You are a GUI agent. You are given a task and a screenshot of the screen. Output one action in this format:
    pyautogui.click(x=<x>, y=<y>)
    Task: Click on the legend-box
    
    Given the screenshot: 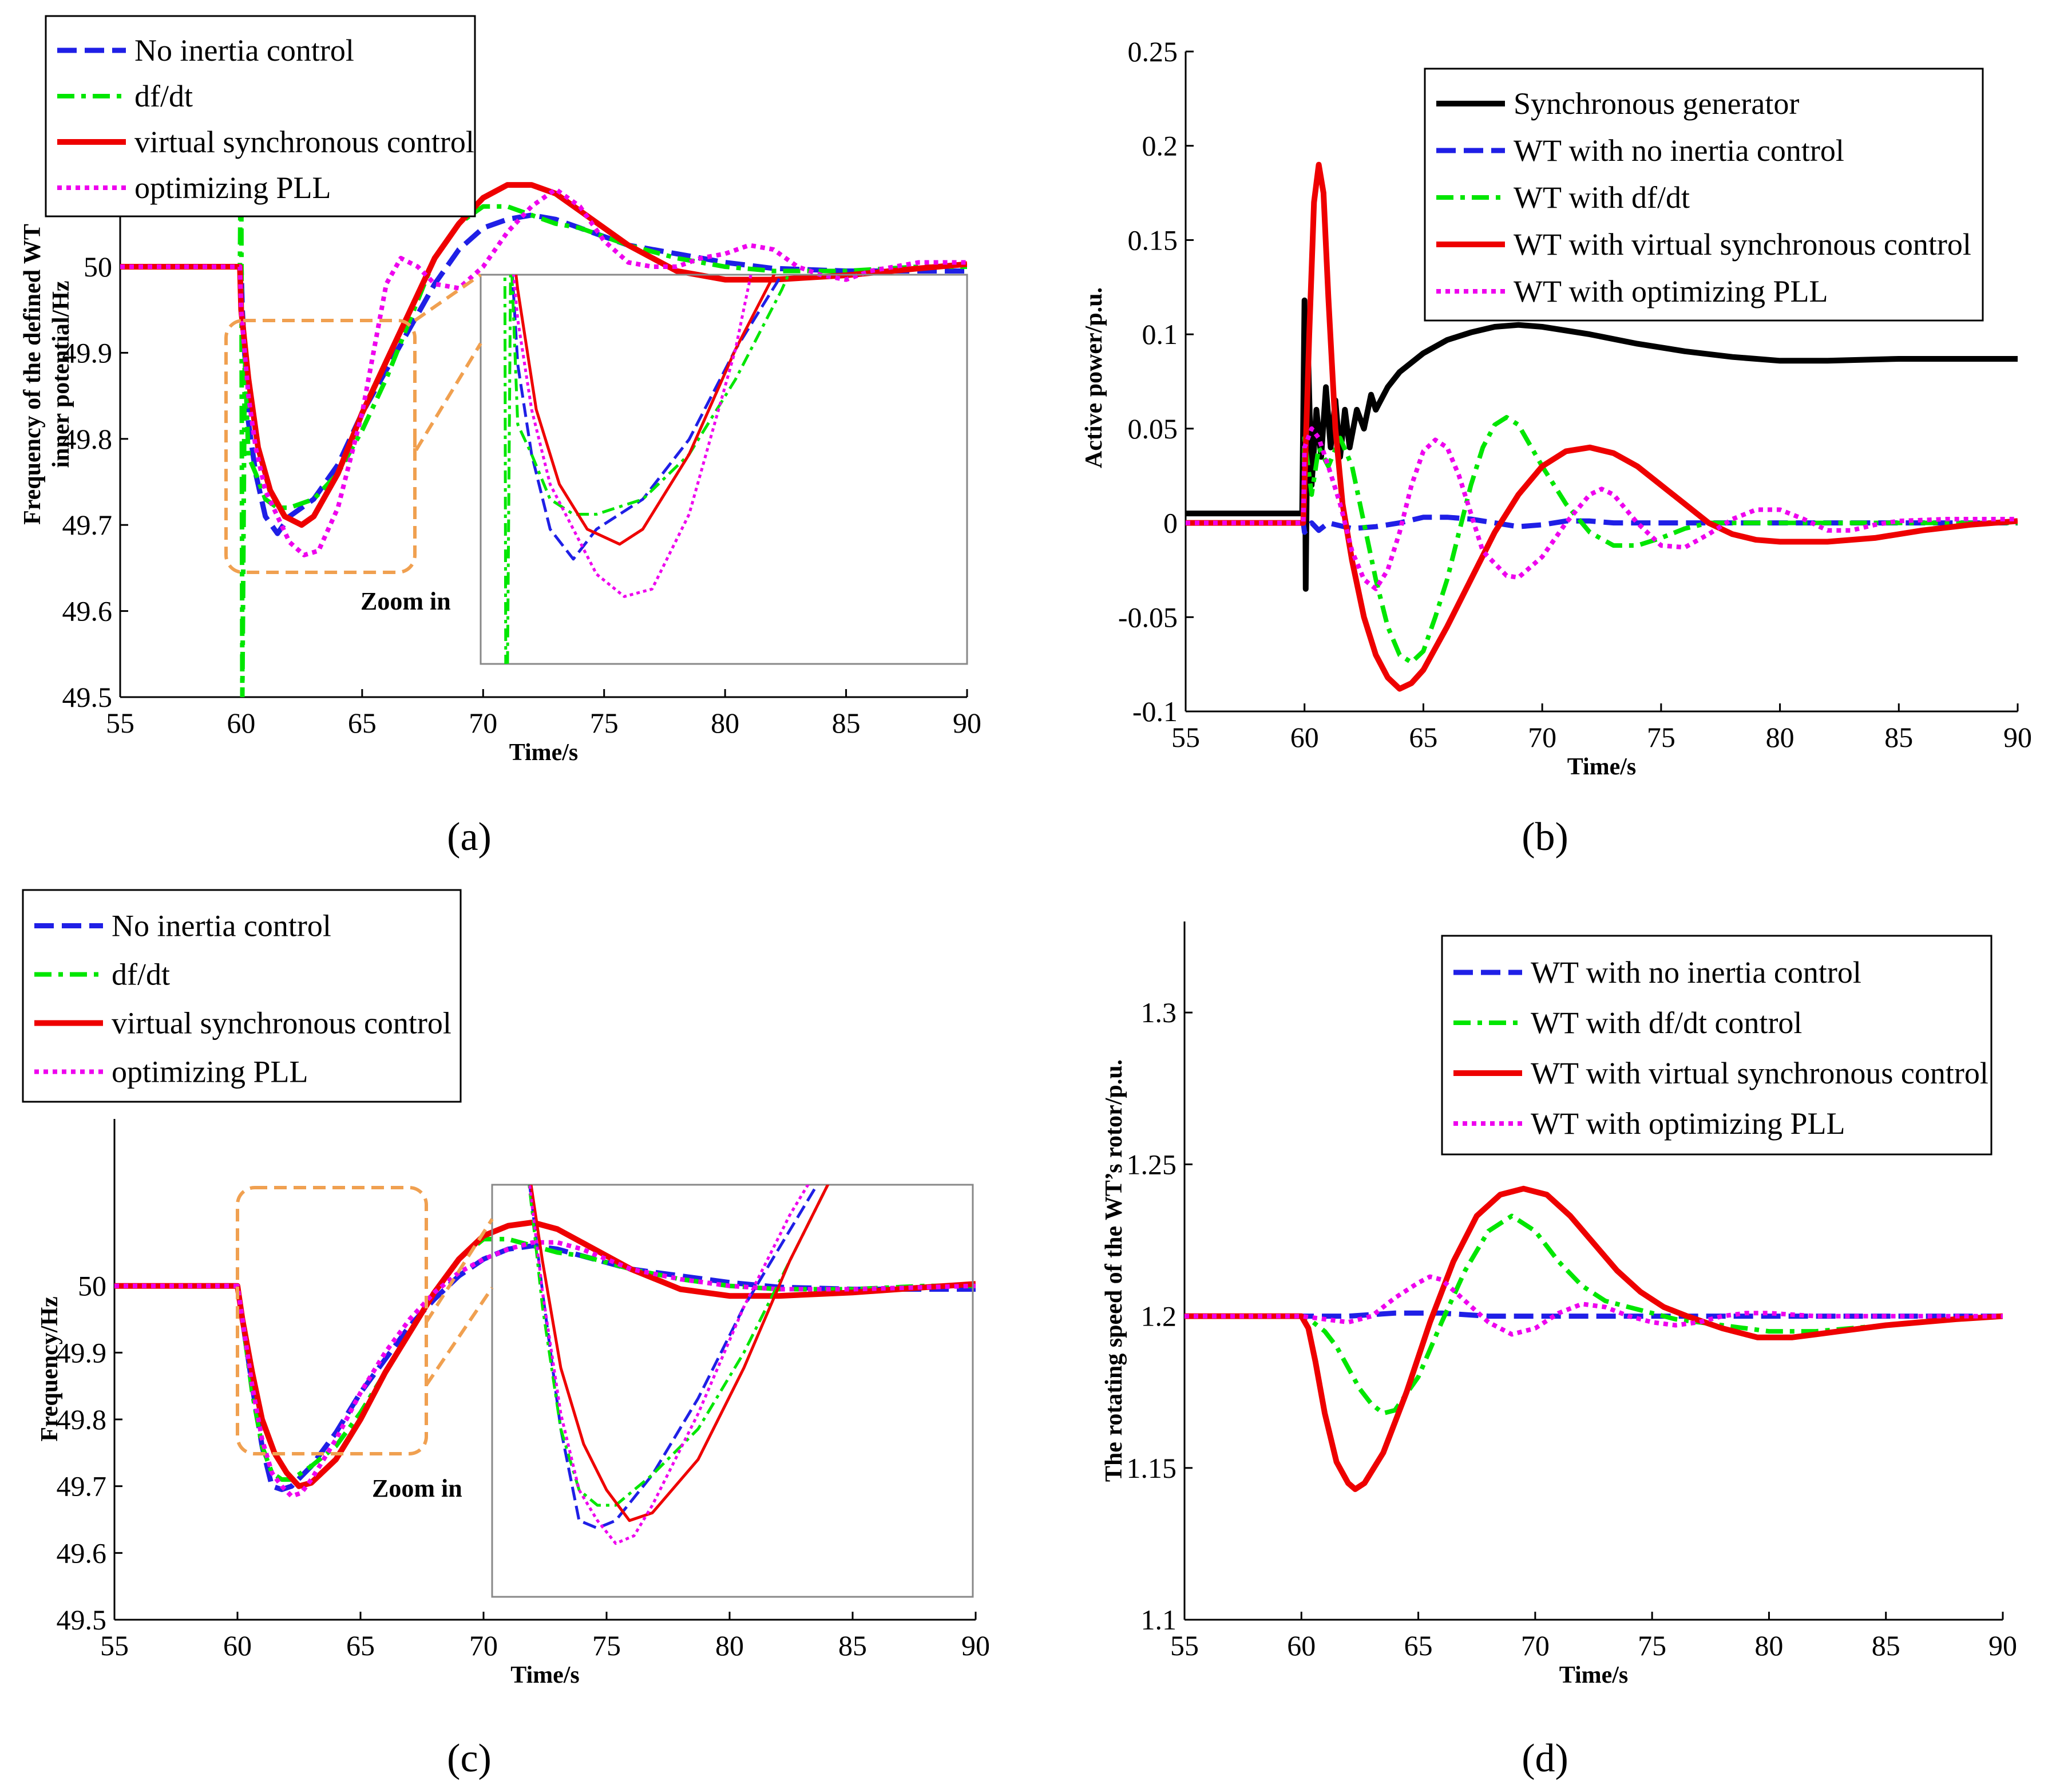 What is the action you would take?
    pyautogui.click(x=1704, y=195)
    